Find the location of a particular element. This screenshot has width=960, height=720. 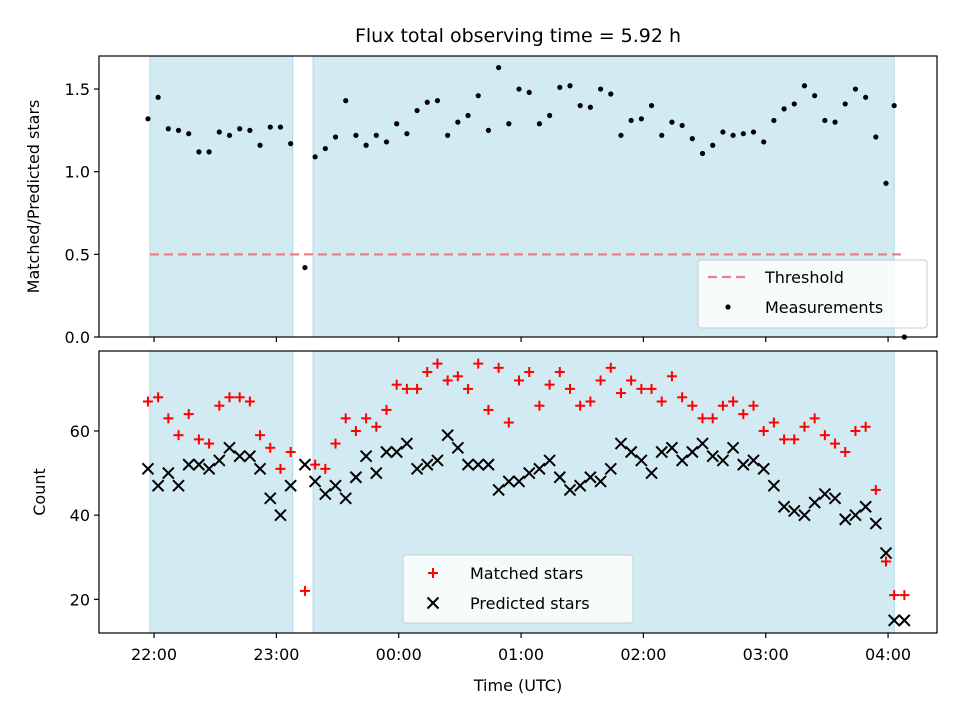

x-axis-label: Time (UTC) is located at coordinates (517, 685).